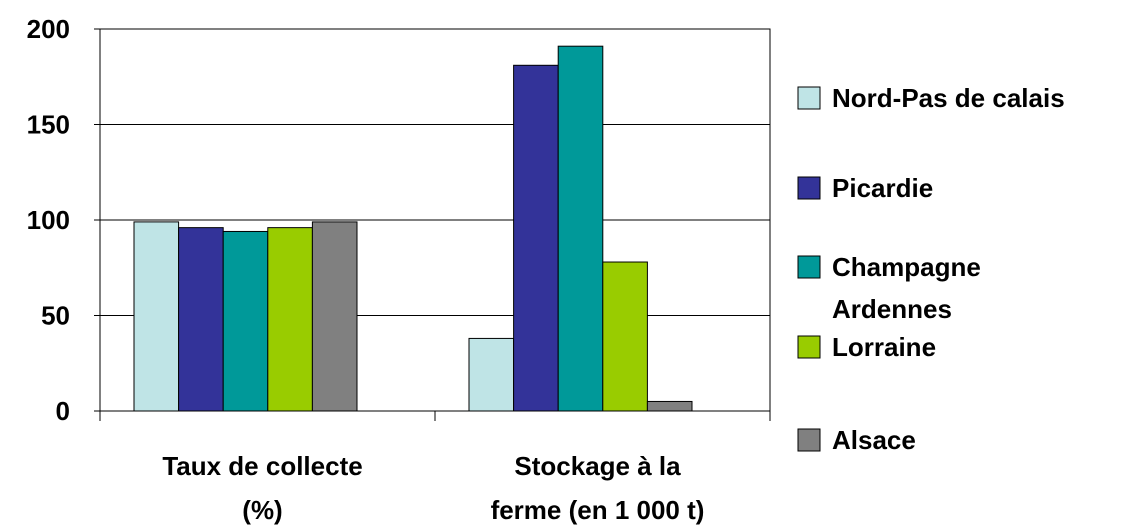  What do you see at coordinates (262, 488) in the screenshot?
I see `category-label: Taux de collecte (%)` at bounding box center [262, 488].